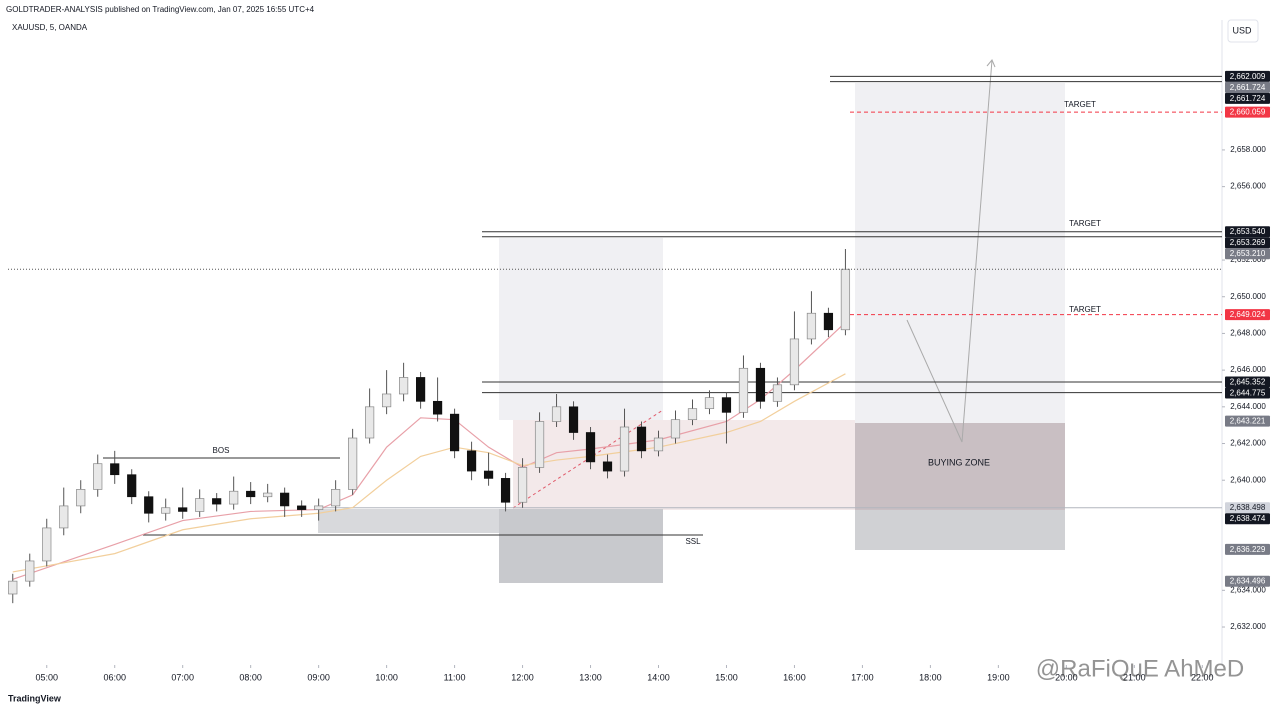  Describe the element at coordinates (455, 677) in the screenshot. I see `x-tick-label: 11:00` at that location.